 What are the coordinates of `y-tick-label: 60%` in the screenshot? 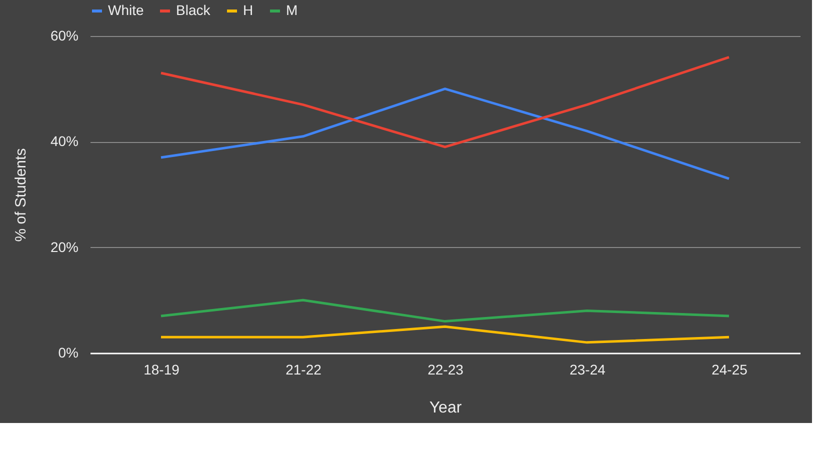 It's located at (64, 36).